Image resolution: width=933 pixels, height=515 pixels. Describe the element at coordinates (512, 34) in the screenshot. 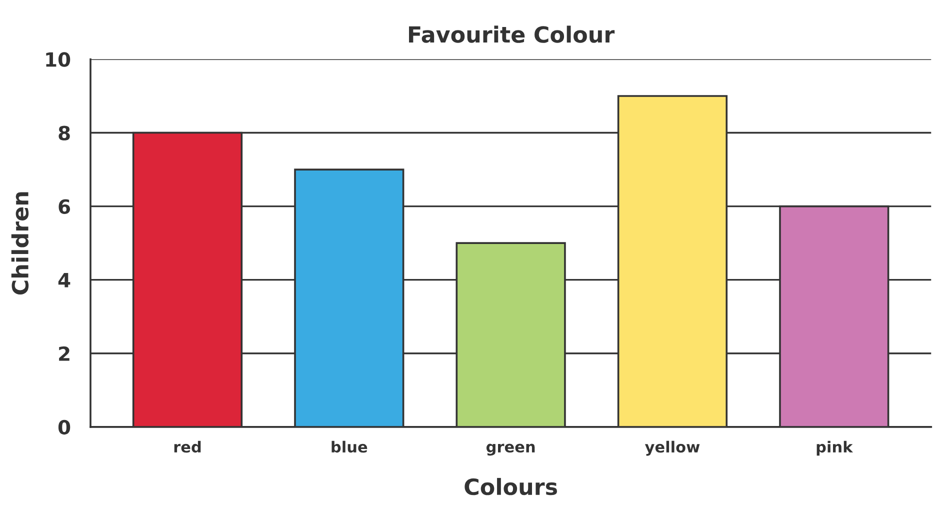

I see `chart-title: Favourite Colour` at that location.